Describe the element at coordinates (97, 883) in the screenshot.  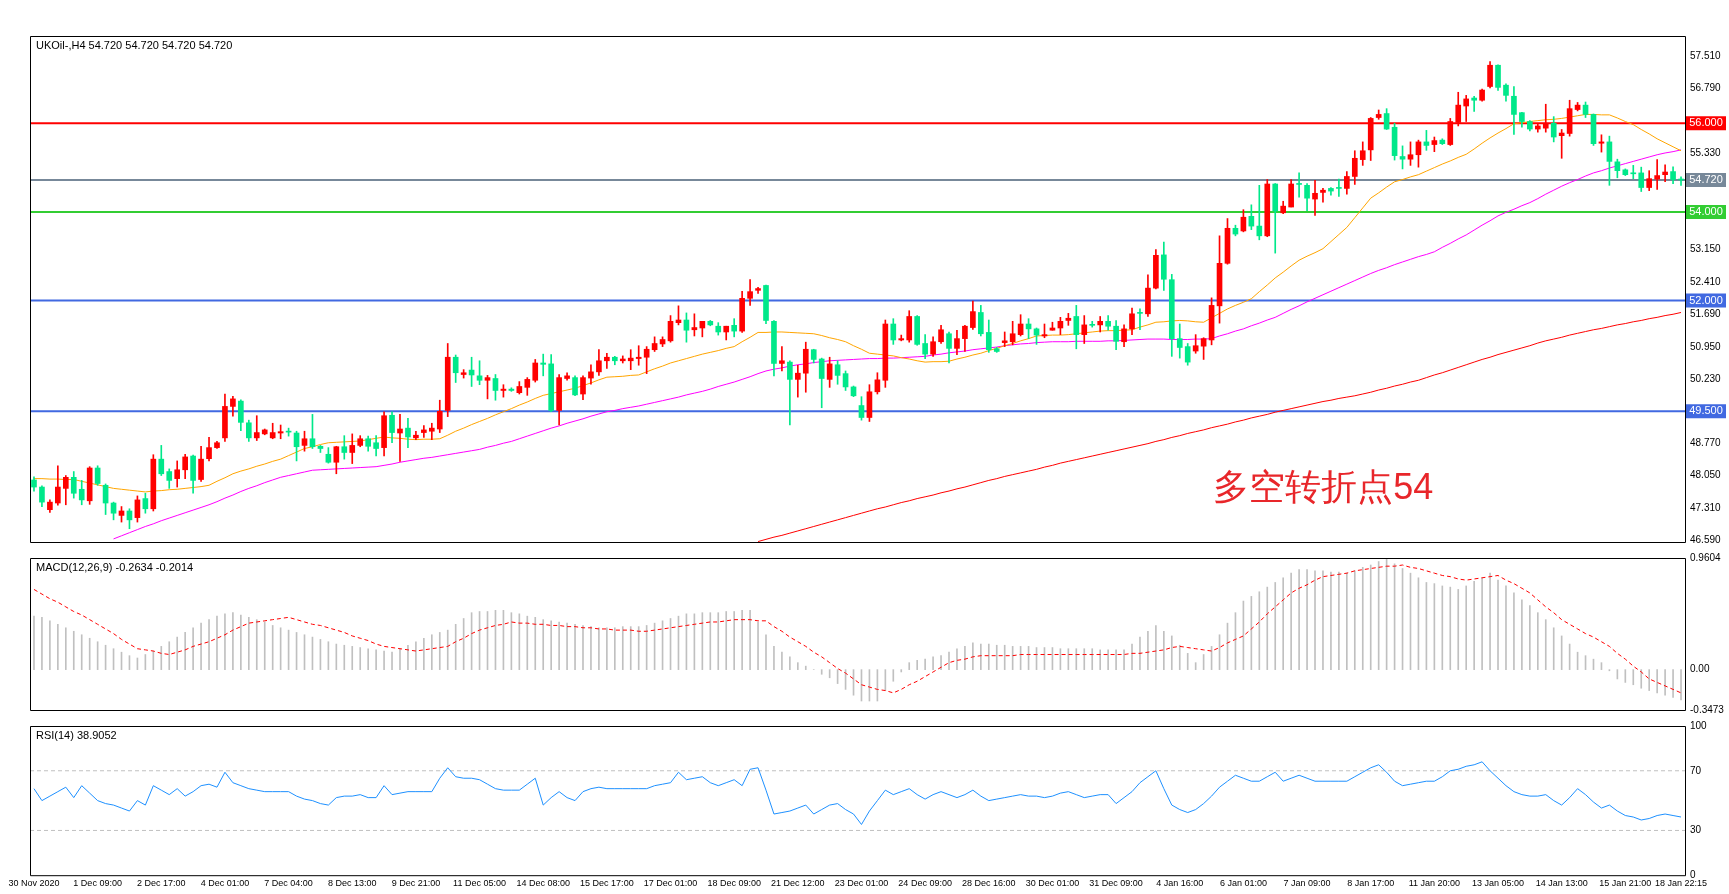
I see `x-tick-label: 1 Dec 09:00` at that location.